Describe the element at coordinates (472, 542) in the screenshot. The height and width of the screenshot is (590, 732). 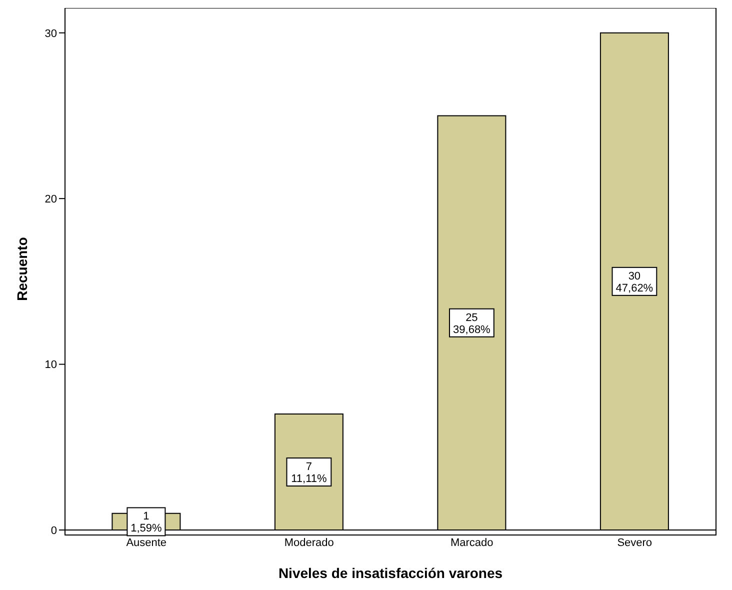
I see `x-tick-label: Marcado` at that location.